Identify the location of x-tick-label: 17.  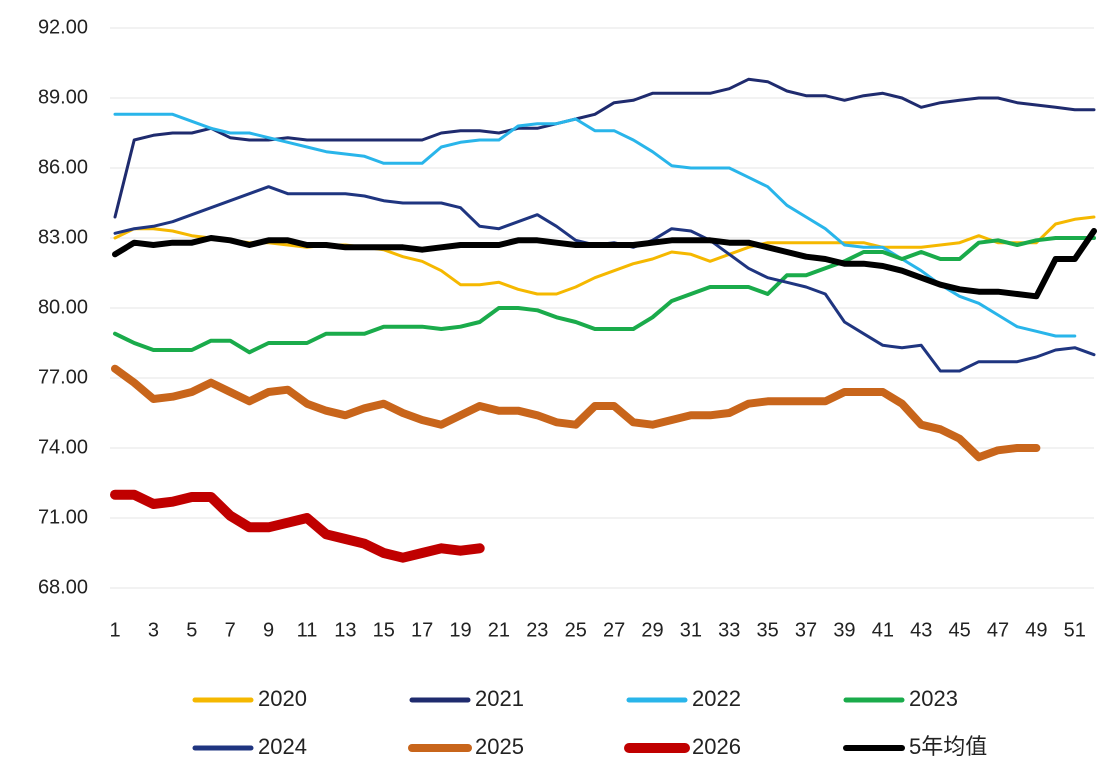
(422, 630).